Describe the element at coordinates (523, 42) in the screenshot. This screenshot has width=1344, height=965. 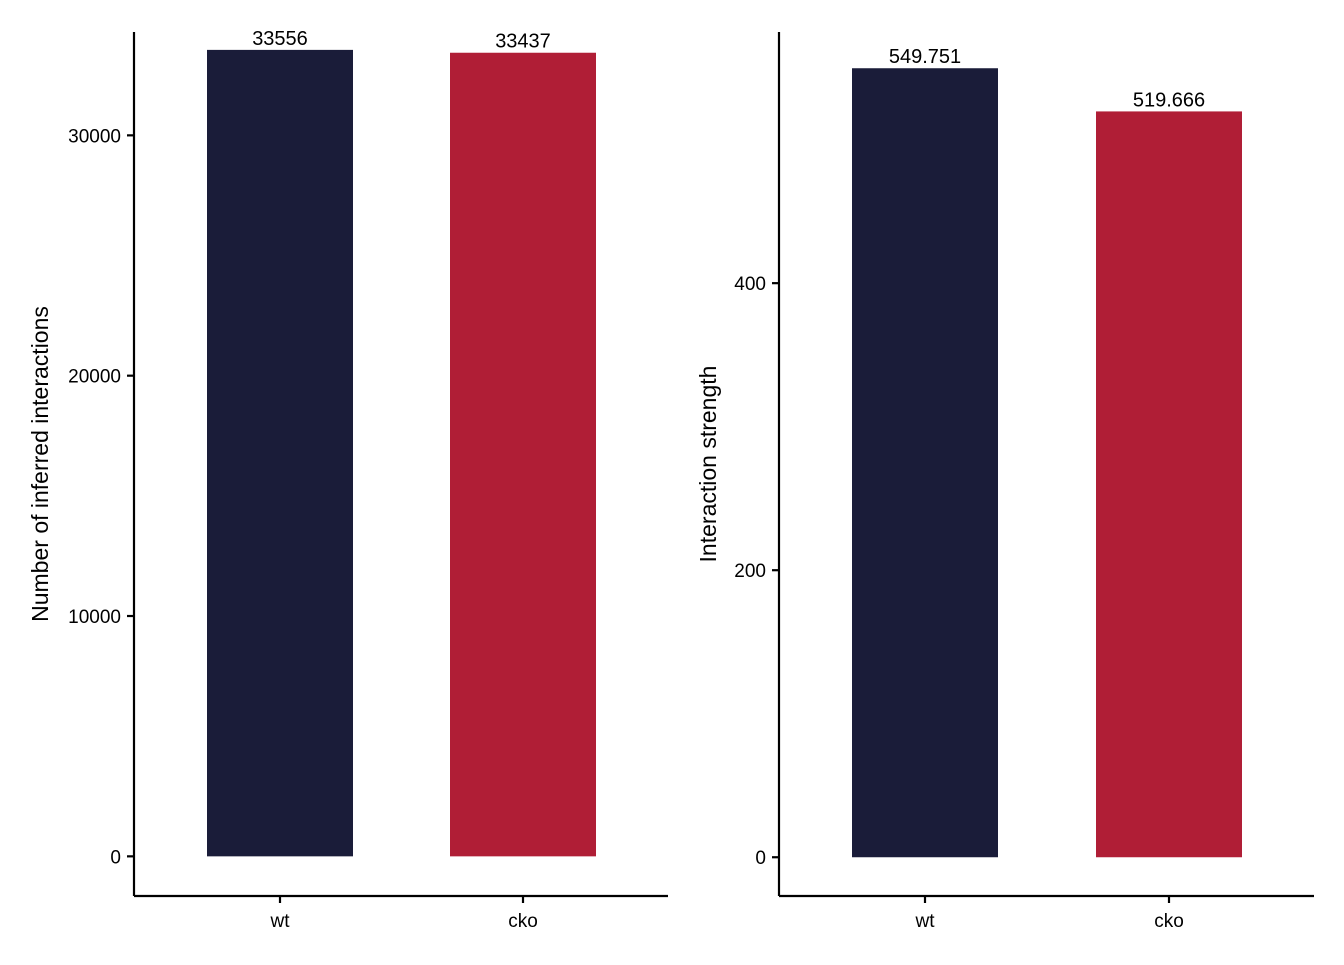
I see `data-label-cko: 33437` at that location.